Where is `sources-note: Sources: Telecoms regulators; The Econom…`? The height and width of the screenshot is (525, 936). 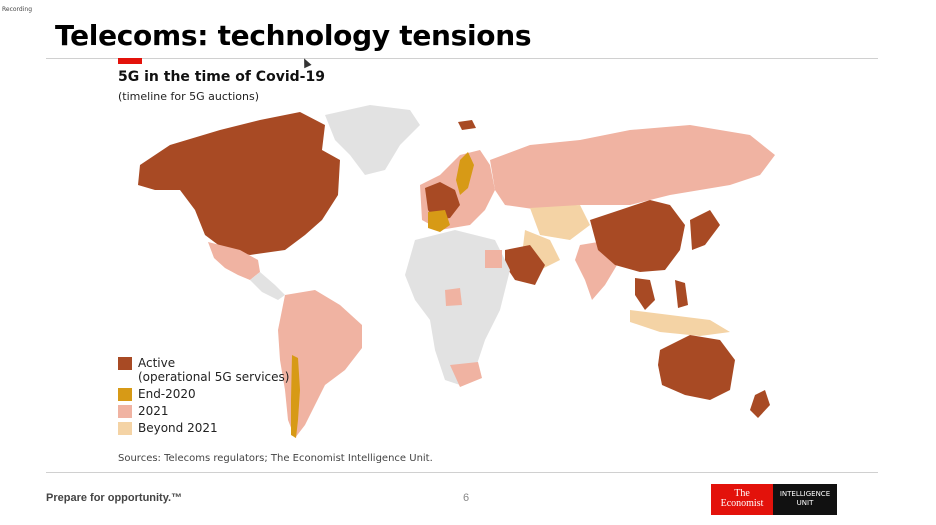
sources-note: Sources: Telecoms regulators; The Econom… is located at coordinates (275, 458).